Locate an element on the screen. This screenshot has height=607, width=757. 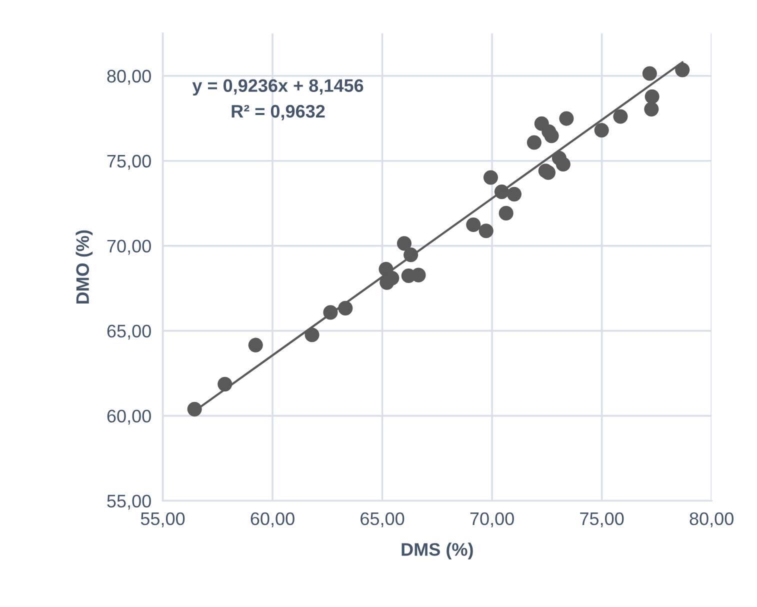
annotation: R² = 0,9632 is located at coordinates (278, 112).